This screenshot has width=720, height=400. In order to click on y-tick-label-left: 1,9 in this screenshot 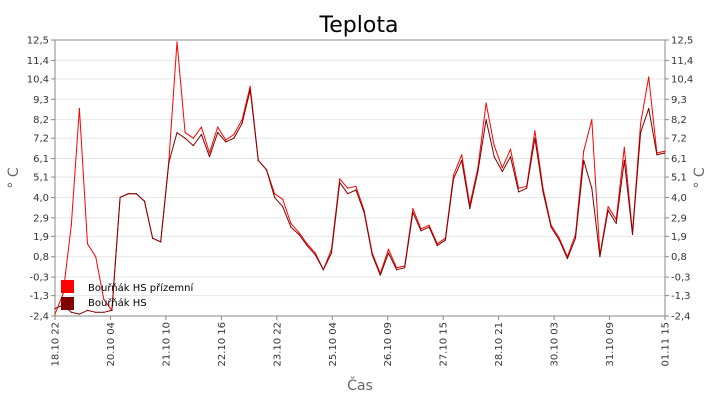, I will do `click(41, 237)`.